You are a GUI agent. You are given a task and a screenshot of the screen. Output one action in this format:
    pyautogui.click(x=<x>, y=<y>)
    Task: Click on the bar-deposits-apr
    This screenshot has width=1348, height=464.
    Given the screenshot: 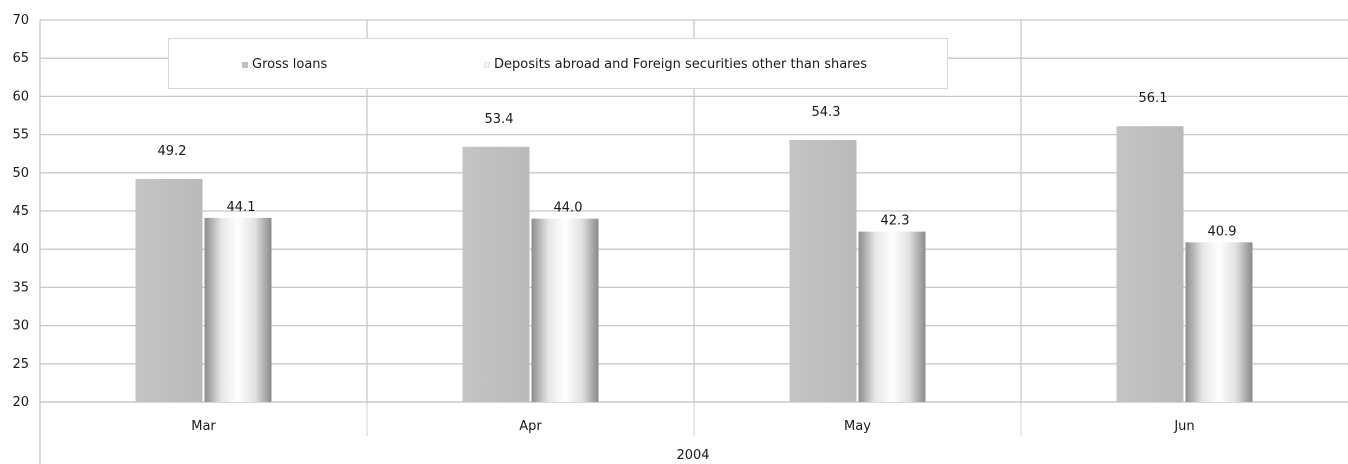 What is the action you would take?
    pyautogui.click(x=565, y=310)
    